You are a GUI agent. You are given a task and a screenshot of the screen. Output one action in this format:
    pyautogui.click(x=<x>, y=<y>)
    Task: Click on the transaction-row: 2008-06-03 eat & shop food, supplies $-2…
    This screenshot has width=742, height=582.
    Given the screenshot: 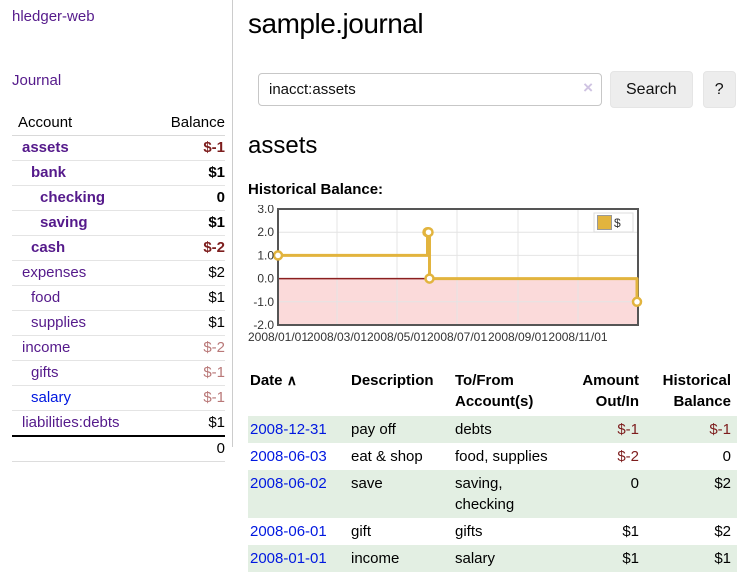 What is the action you would take?
    pyautogui.click(x=492, y=456)
    